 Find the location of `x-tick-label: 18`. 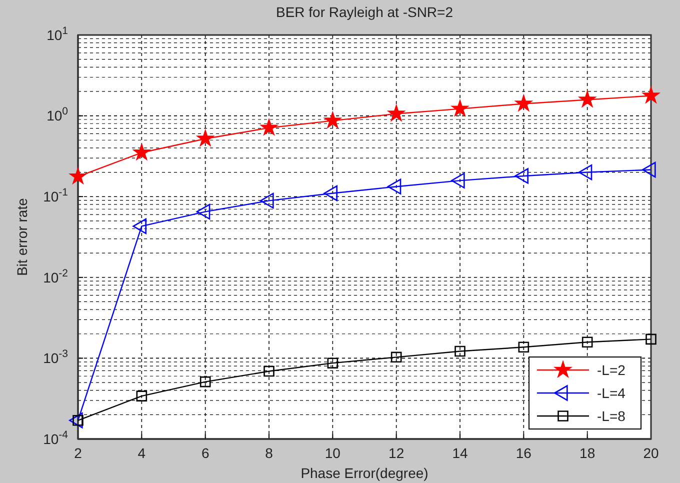

x-tick-label: 18 is located at coordinates (588, 452).